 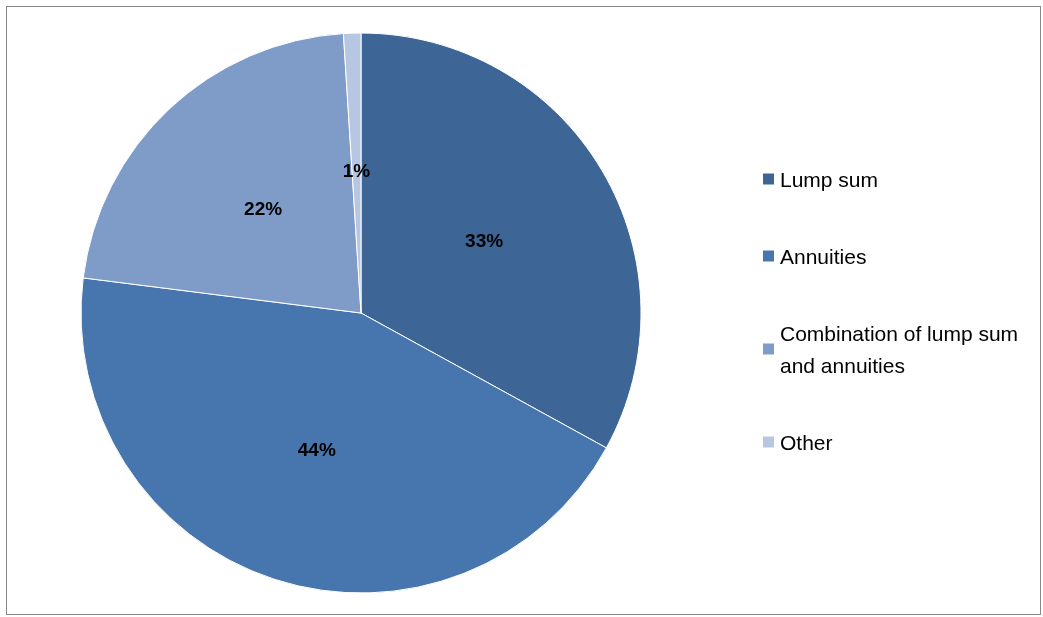 I want to click on legend-label: Other, so click(x=806, y=442).